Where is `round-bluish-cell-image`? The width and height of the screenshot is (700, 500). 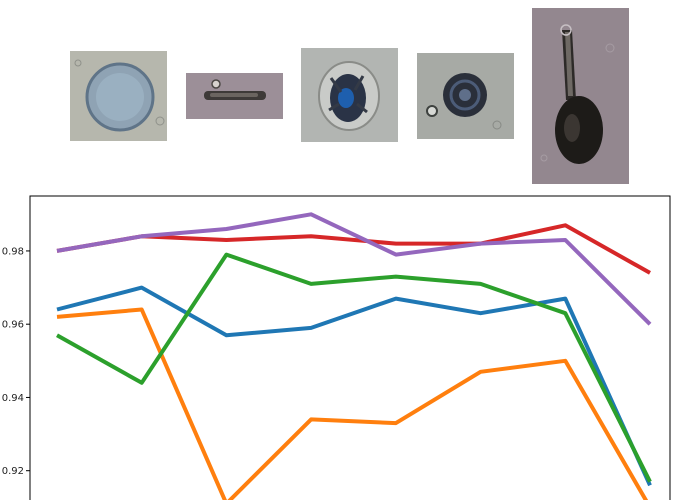 round-bluish-cell-image is located at coordinates (118, 96).